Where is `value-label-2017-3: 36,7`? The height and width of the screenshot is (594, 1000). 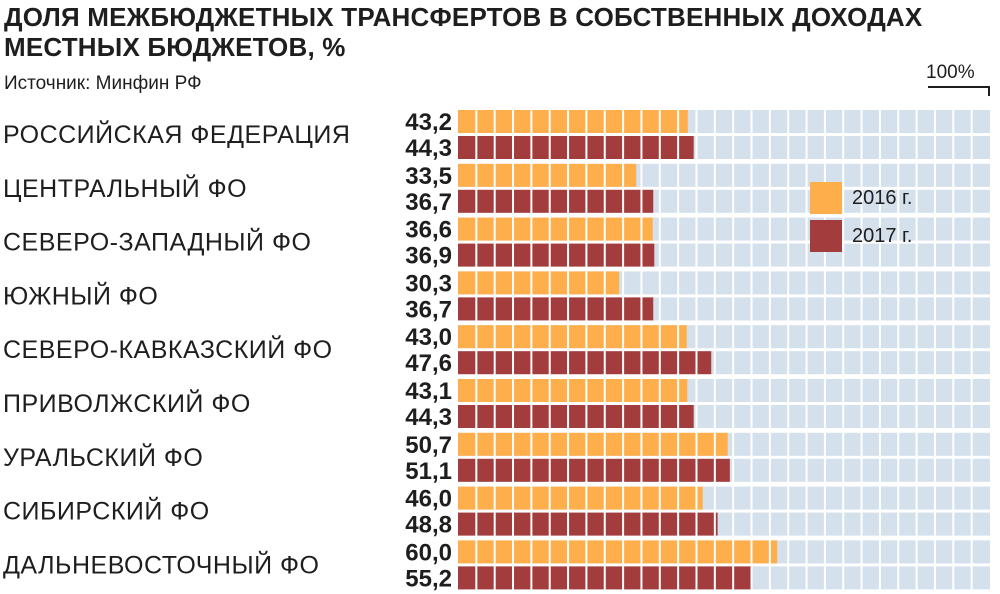
value-label-2017-3: 36,7 is located at coordinates (428, 309).